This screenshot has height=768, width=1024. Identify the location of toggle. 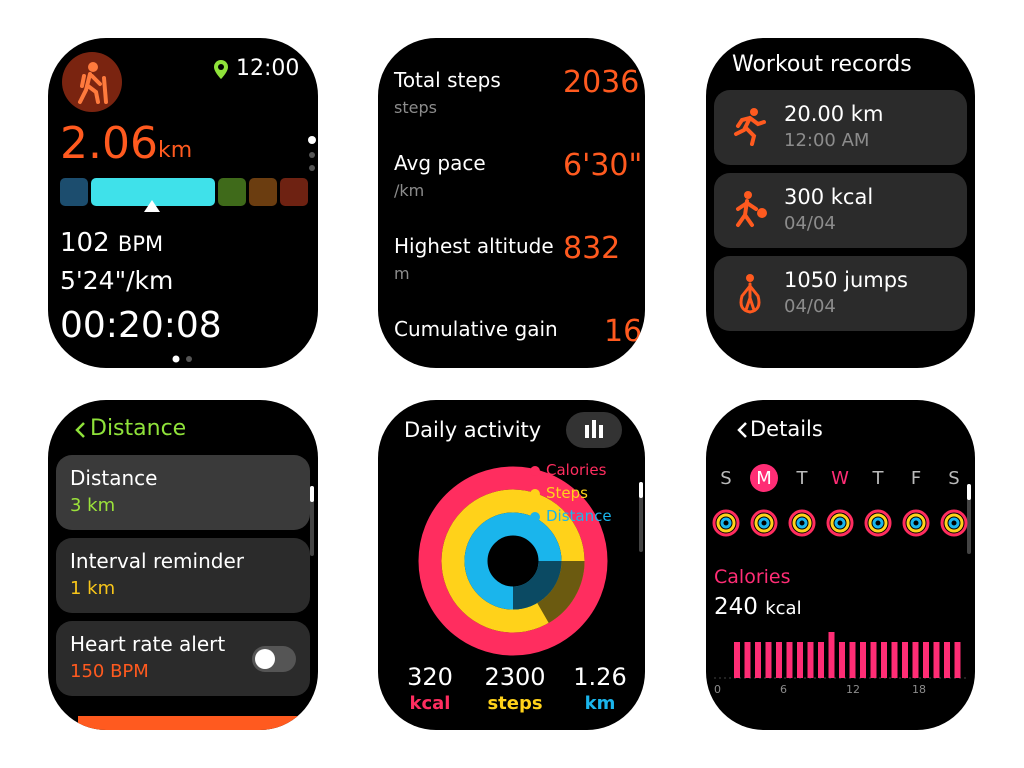
(274, 659).